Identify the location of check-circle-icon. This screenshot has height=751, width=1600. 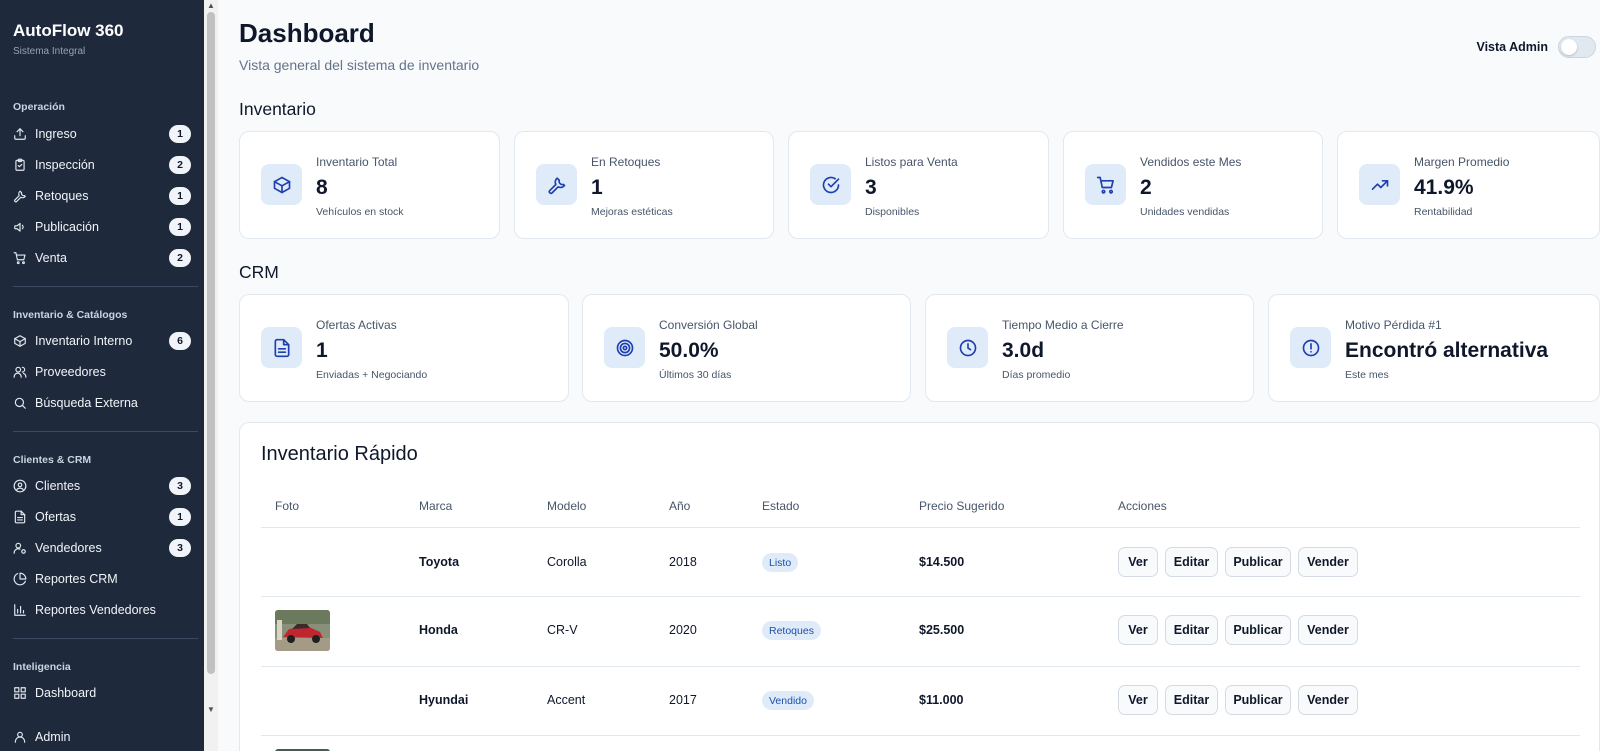
(830, 184).